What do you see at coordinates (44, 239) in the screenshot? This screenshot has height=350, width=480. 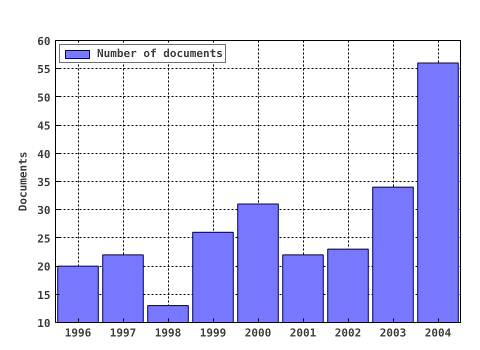 I see `y-tick-label: 25` at bounding box center [44, 239].